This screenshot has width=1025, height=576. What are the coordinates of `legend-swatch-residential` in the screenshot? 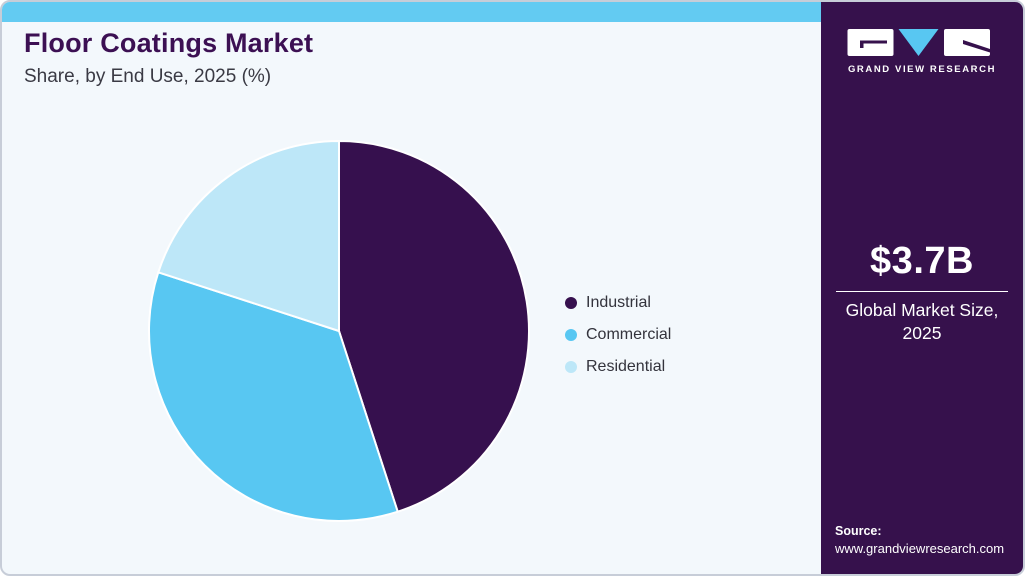 It's located at (571, 367).